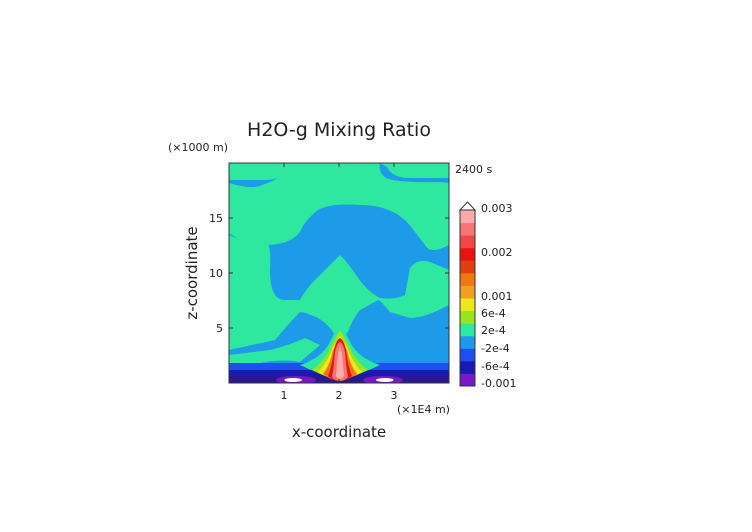 Image resolution: width=752 pixels, height=532 pixels. Describe the element at coordinates (394, 395) in the screenshot. I see `x-tick-label: 3` at that location.